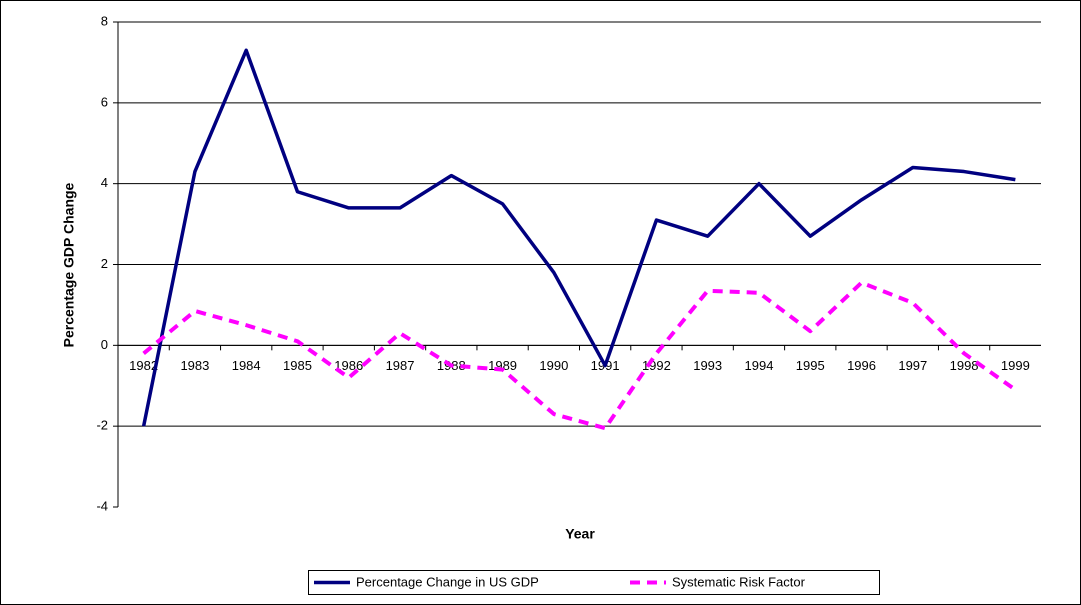  I want to click on x-tick-label: 1990, so click(553, 365).